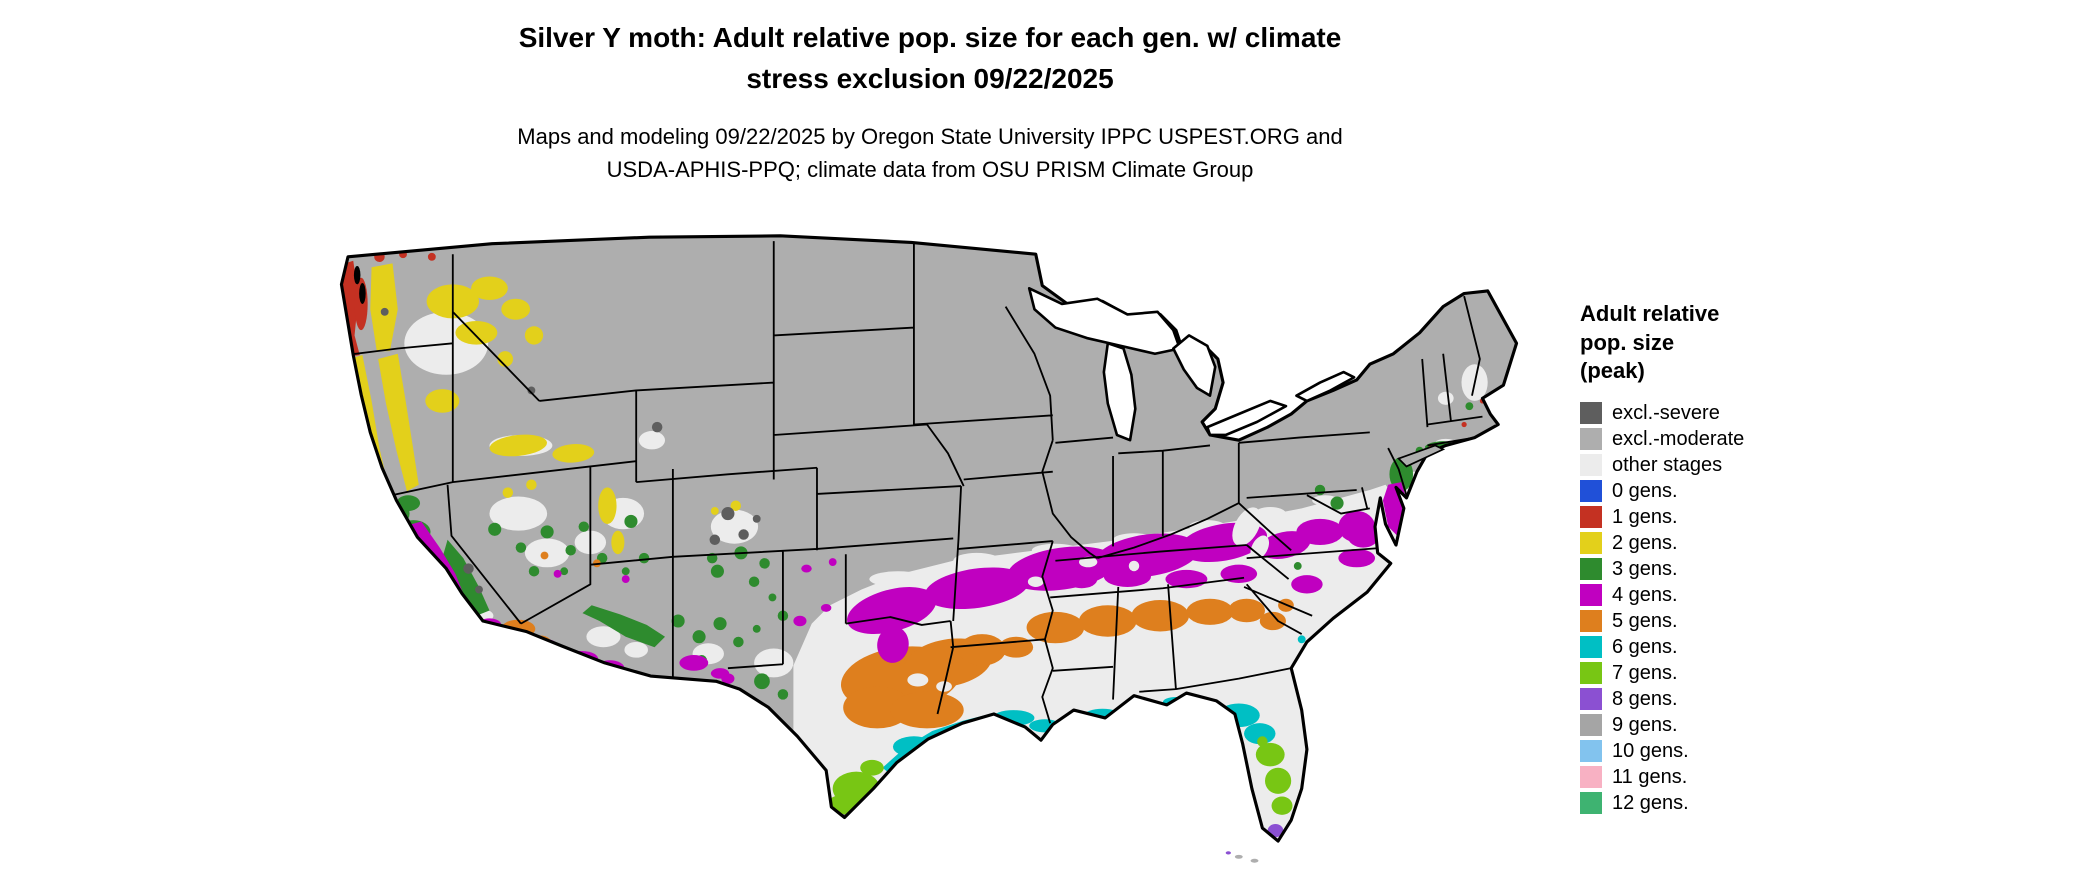 The width and height of the screenshot is (2100, 892). What do you see at coordinates (1720, 595) in the screenshot?
I see `legend-entry: 4 gens.` at bounding box center [1720, 595].